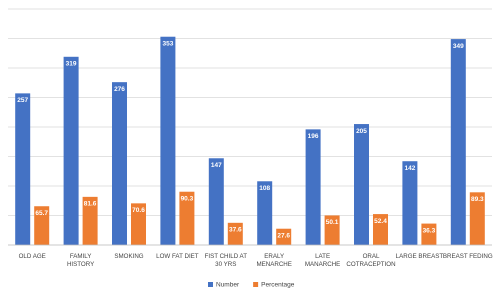 The width and height of the screenshot is (500, 299). What do you see at coordinates (177, 256) in the screenshot?
I see `x-tick-label: LOW FAT DIET` at bounding box center [177, 256].